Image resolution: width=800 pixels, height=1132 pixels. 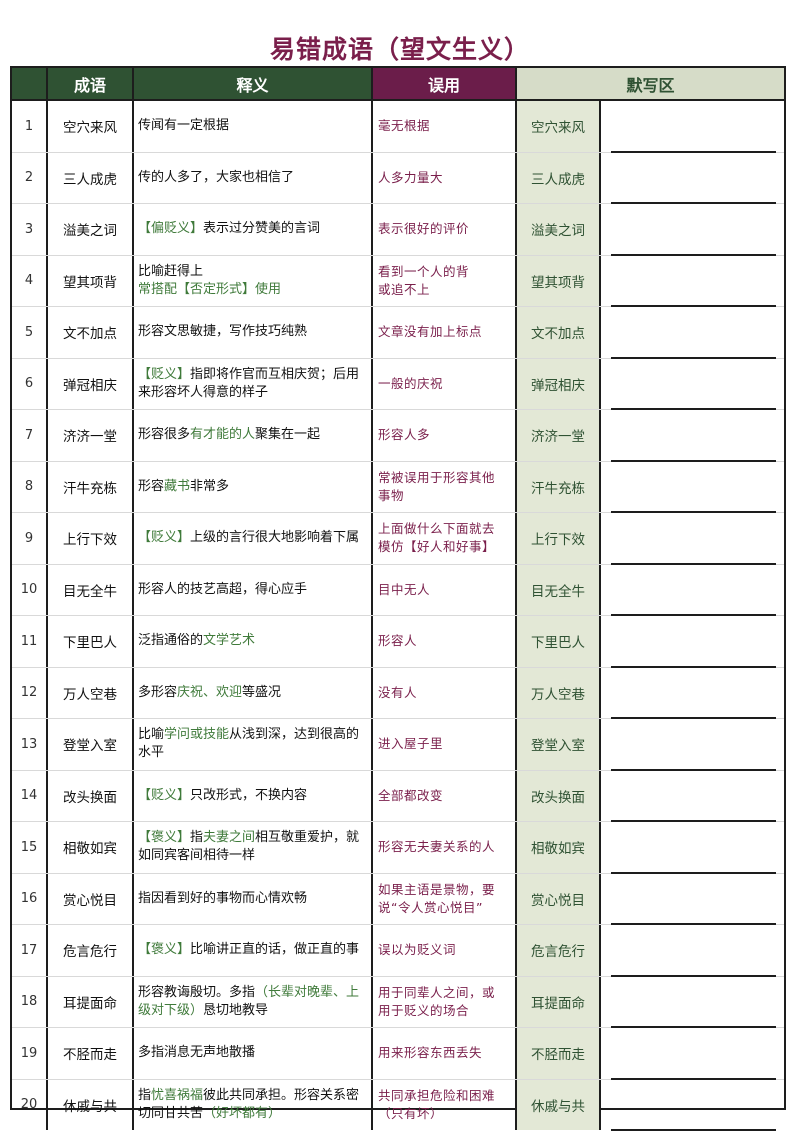 I want to click on misuse-text: 如果主语是景物，要 说“令人赏心悦目”, so click(x=437, y=898).